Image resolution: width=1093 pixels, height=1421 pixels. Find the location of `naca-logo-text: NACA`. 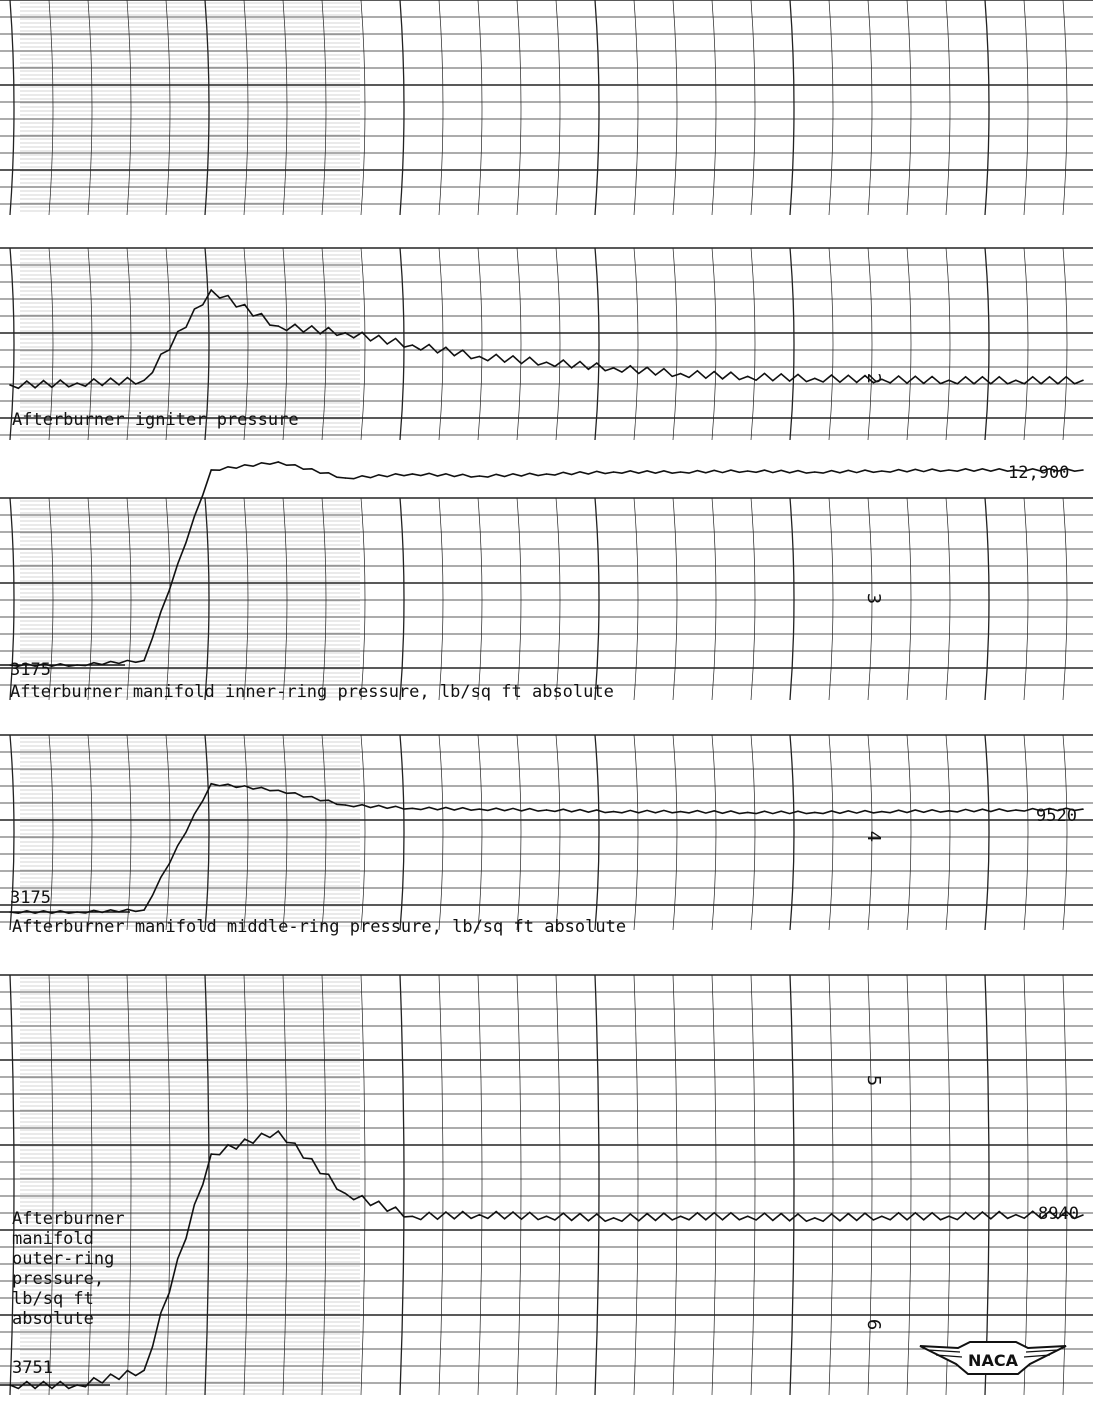

naca-logo-text: NACA is located at coordinates (993, 1360).